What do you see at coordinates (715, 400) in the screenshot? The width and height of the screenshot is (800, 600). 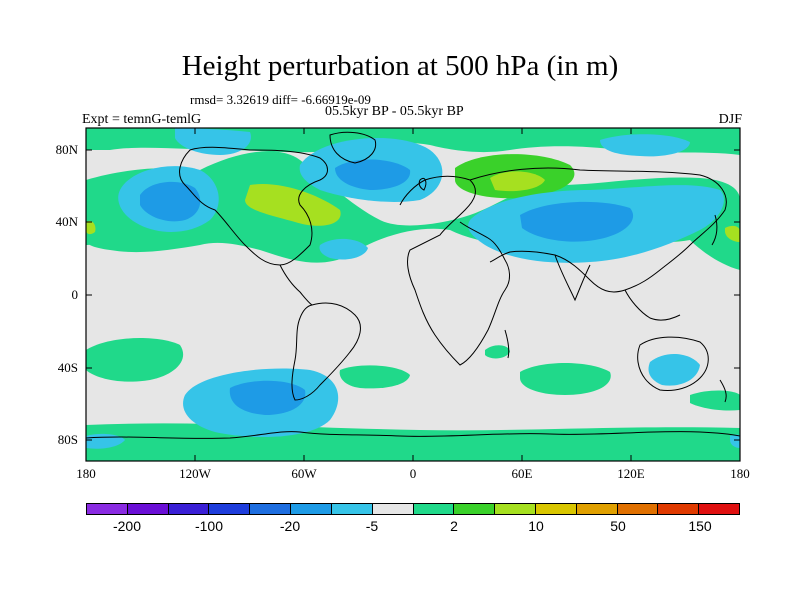 I see `contour-green-nz` at bounding box center [715, 400].